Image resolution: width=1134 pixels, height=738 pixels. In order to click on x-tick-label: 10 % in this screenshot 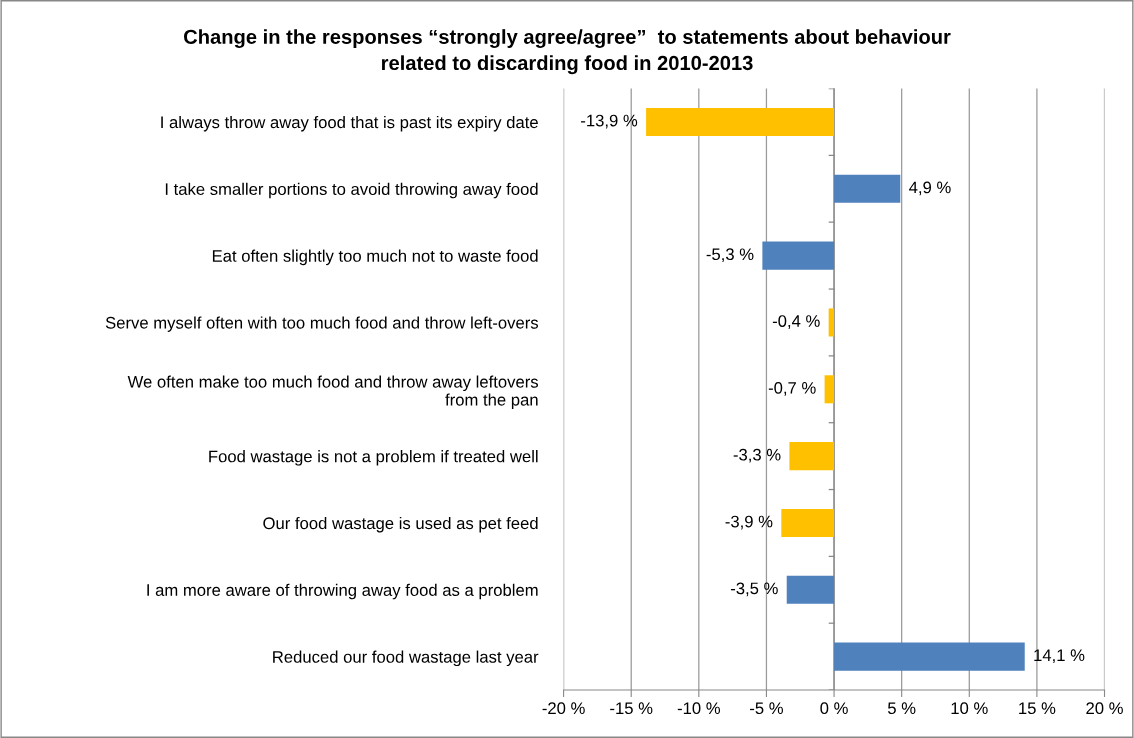, I will do `click(969, 708)`.